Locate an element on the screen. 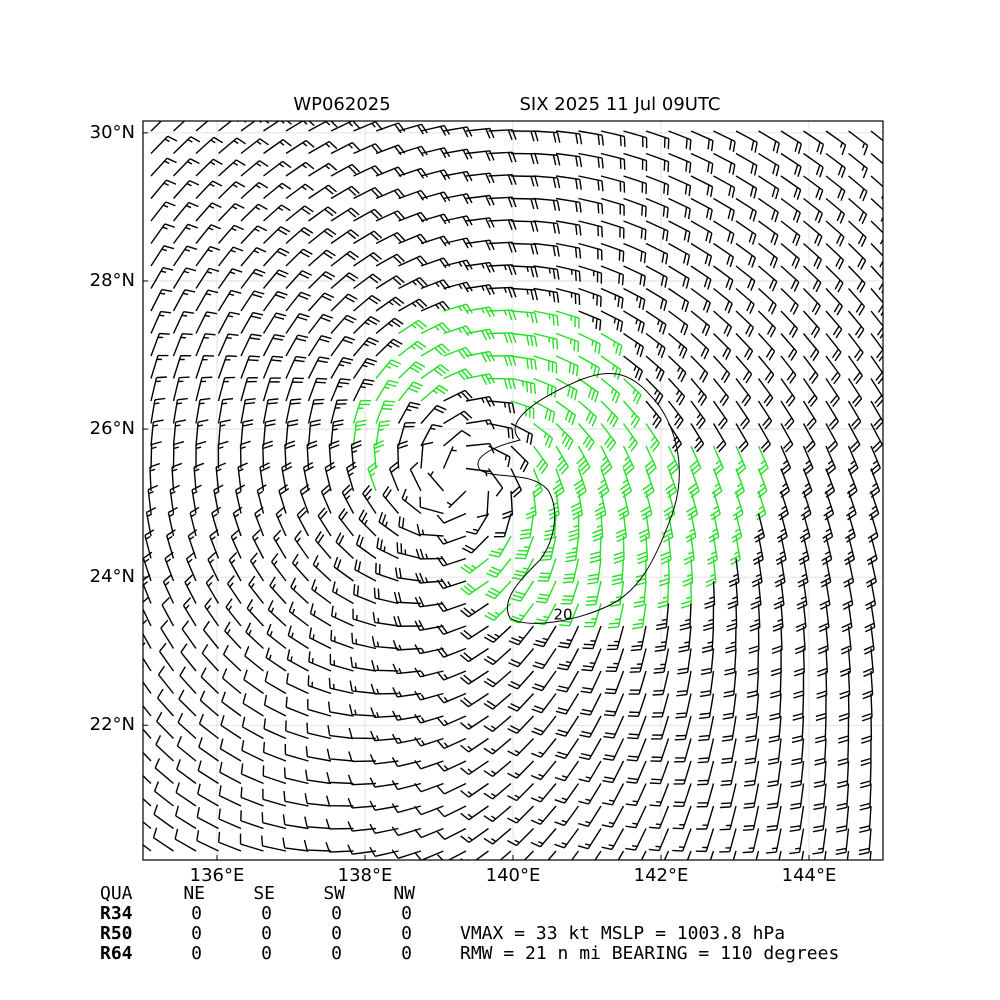 The image size is (1000, 1000). table-header: SE is located at coordinates (264, 893).